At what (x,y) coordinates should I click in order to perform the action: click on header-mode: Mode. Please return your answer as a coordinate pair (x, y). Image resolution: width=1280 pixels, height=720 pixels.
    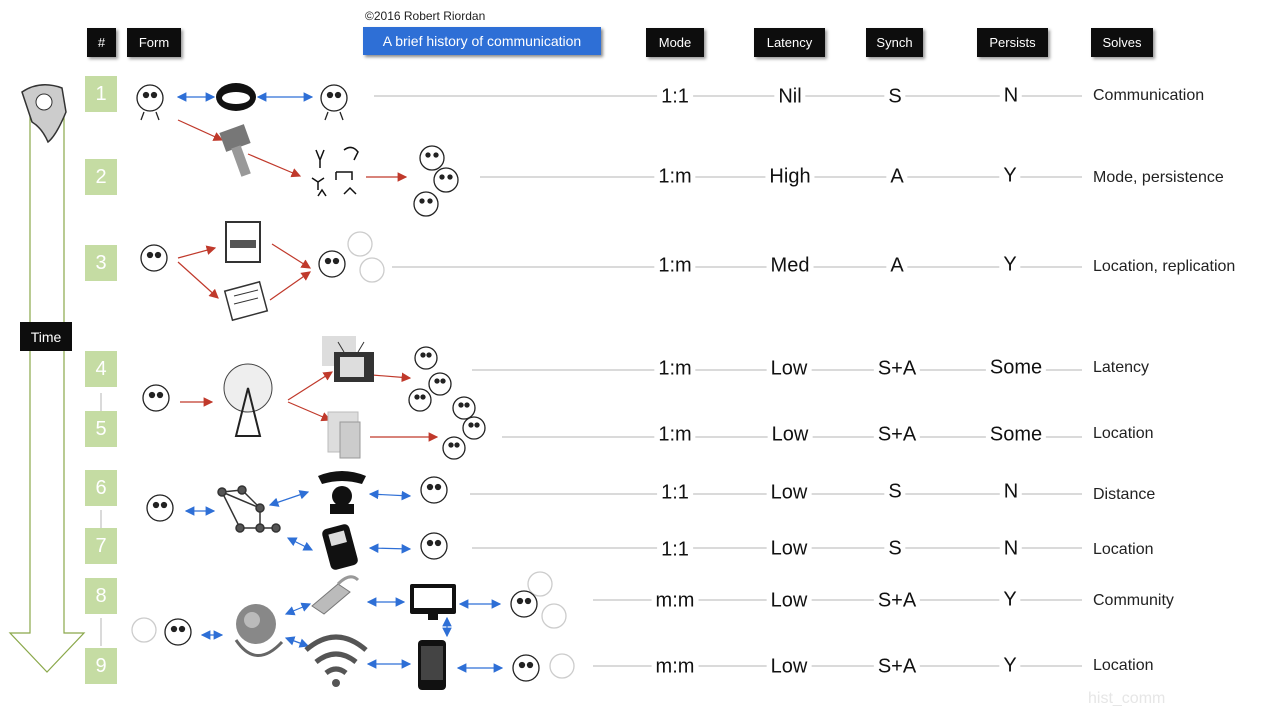
    Looking at the image, I should click on (675, 42).